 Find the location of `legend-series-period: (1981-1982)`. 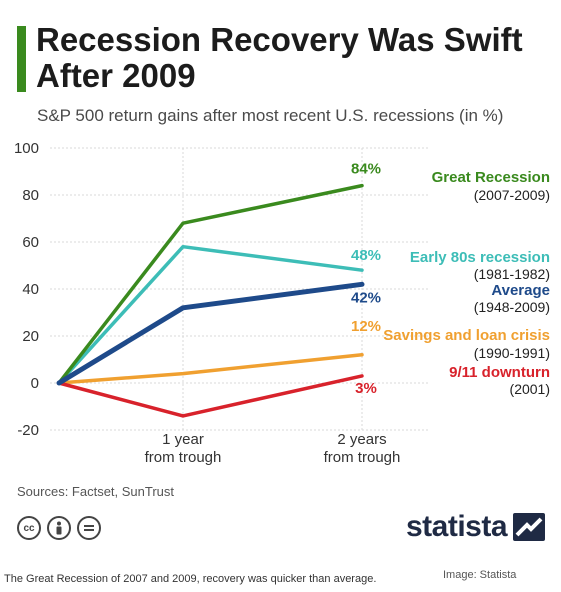

legend-series-period: (1981-1982) is located at coordinates (512, 274).